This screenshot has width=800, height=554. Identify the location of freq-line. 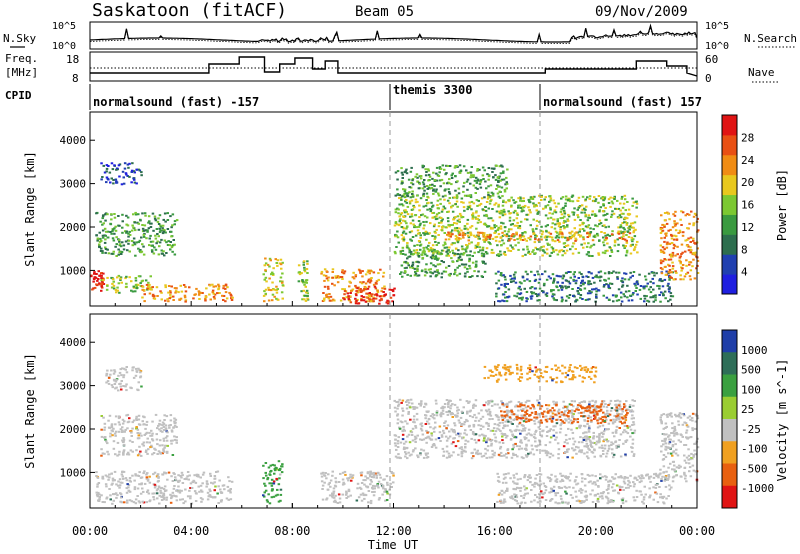
(394, 66).